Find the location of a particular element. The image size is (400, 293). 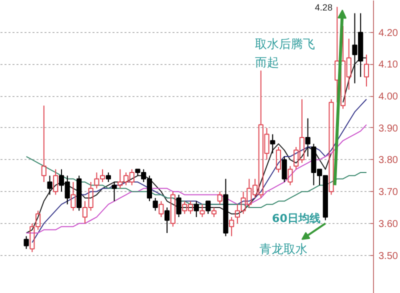

annotation: 青龙取水 is located at coordinates (284, 249).